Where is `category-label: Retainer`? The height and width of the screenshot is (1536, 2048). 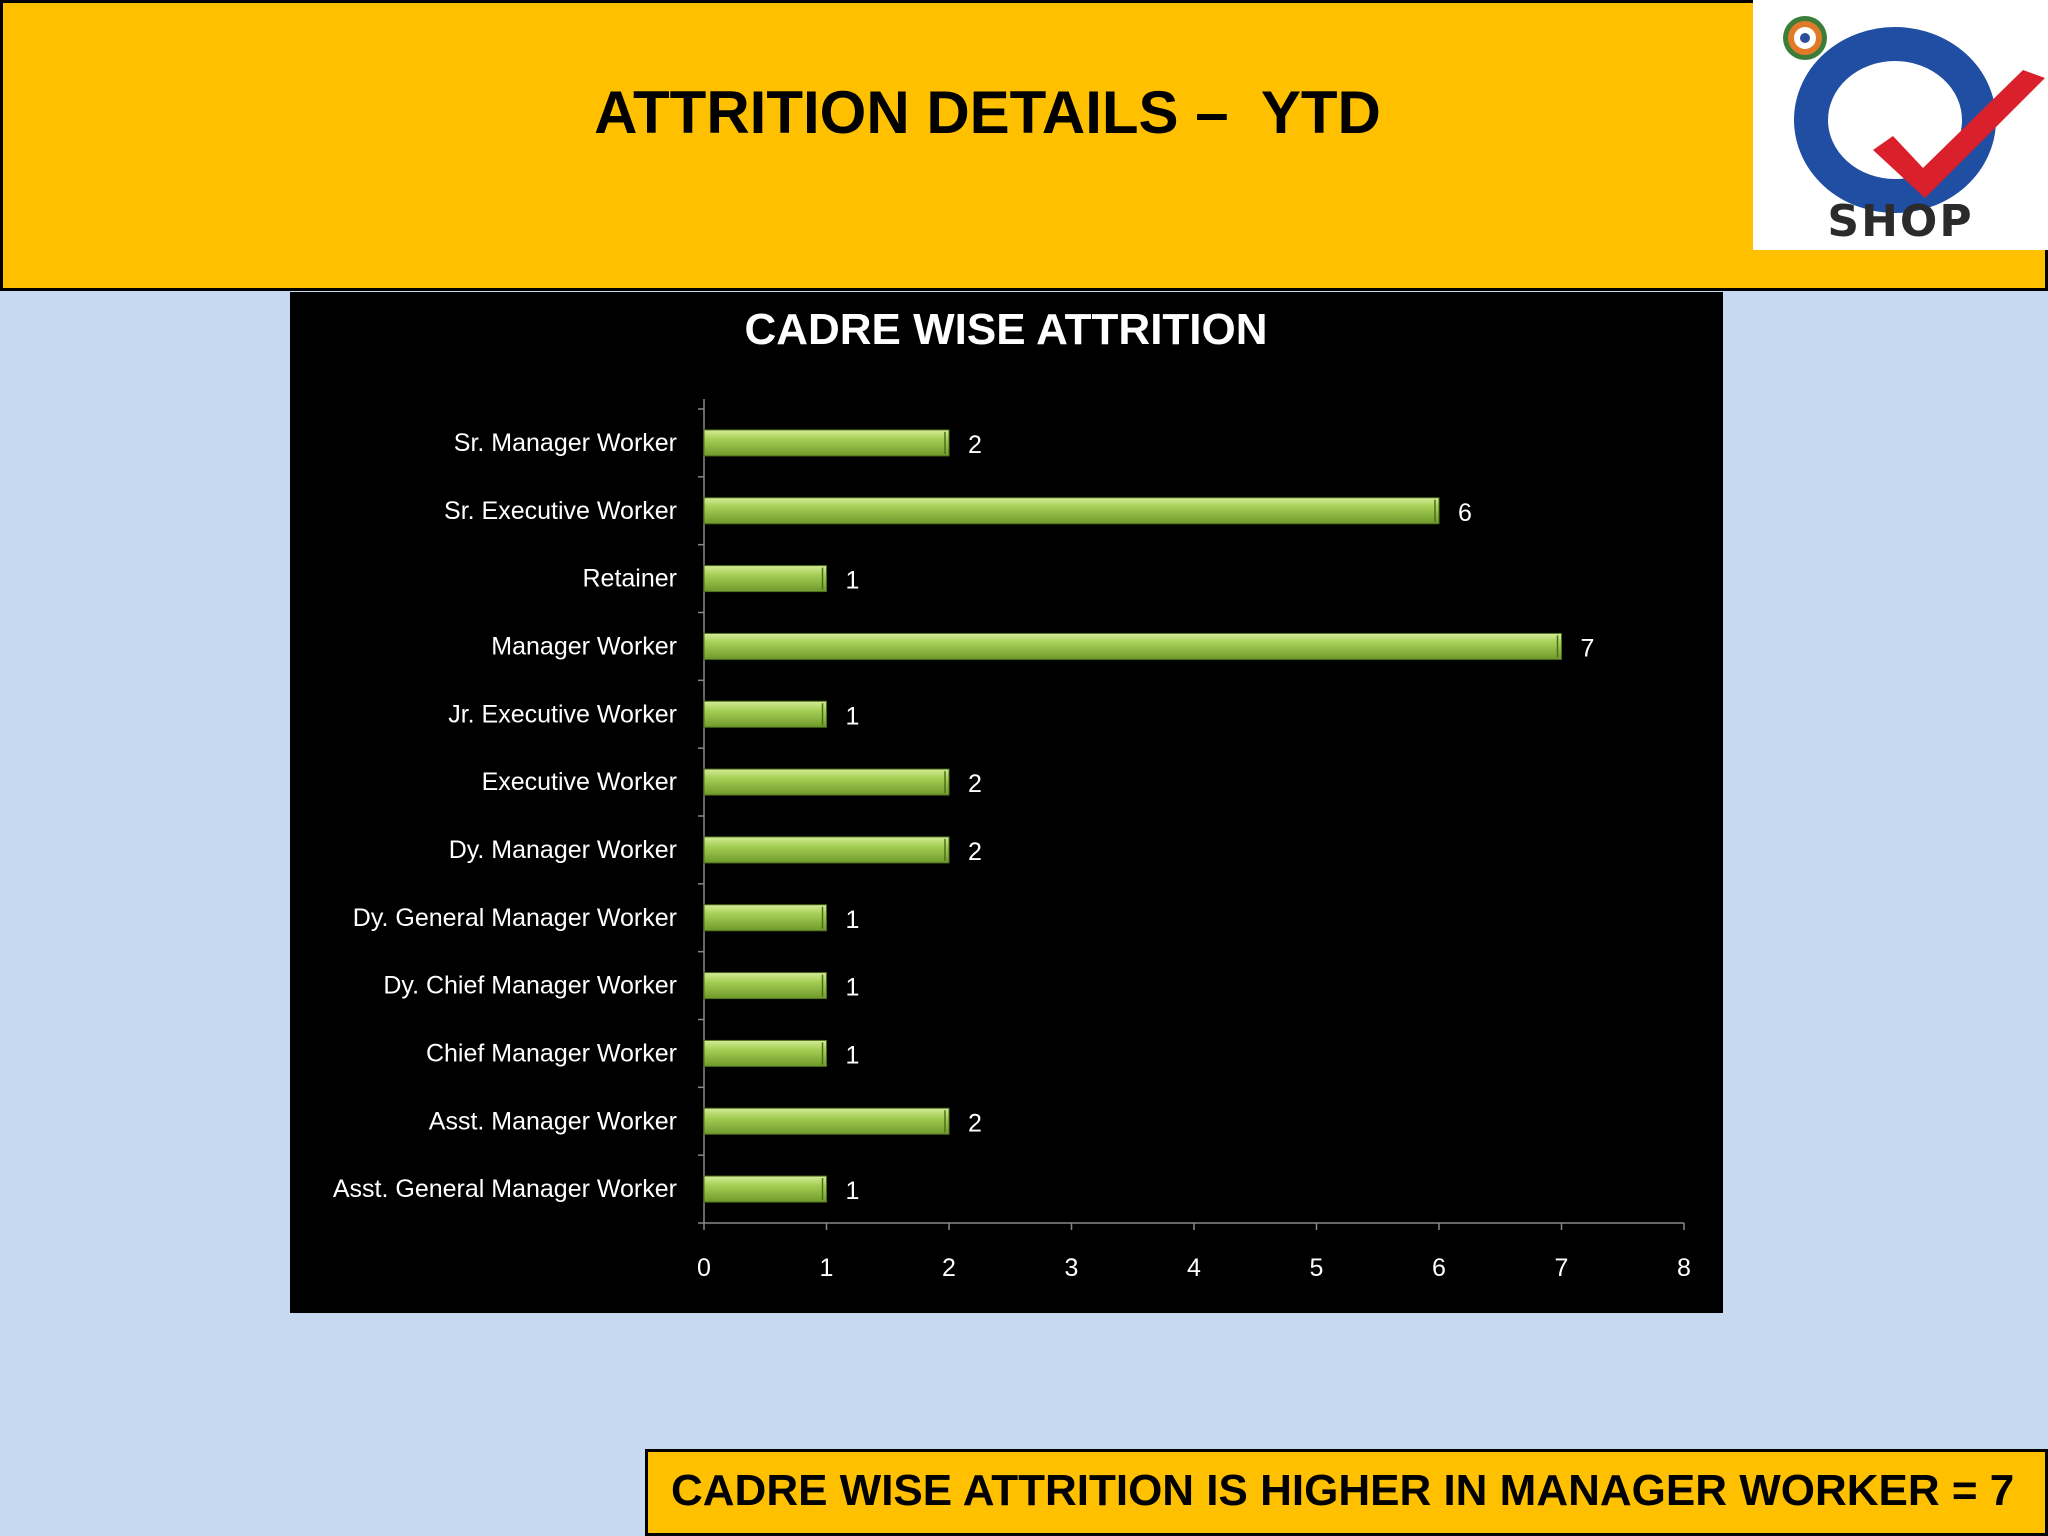
category-label: Retainer is located at coordinates (630, 579).